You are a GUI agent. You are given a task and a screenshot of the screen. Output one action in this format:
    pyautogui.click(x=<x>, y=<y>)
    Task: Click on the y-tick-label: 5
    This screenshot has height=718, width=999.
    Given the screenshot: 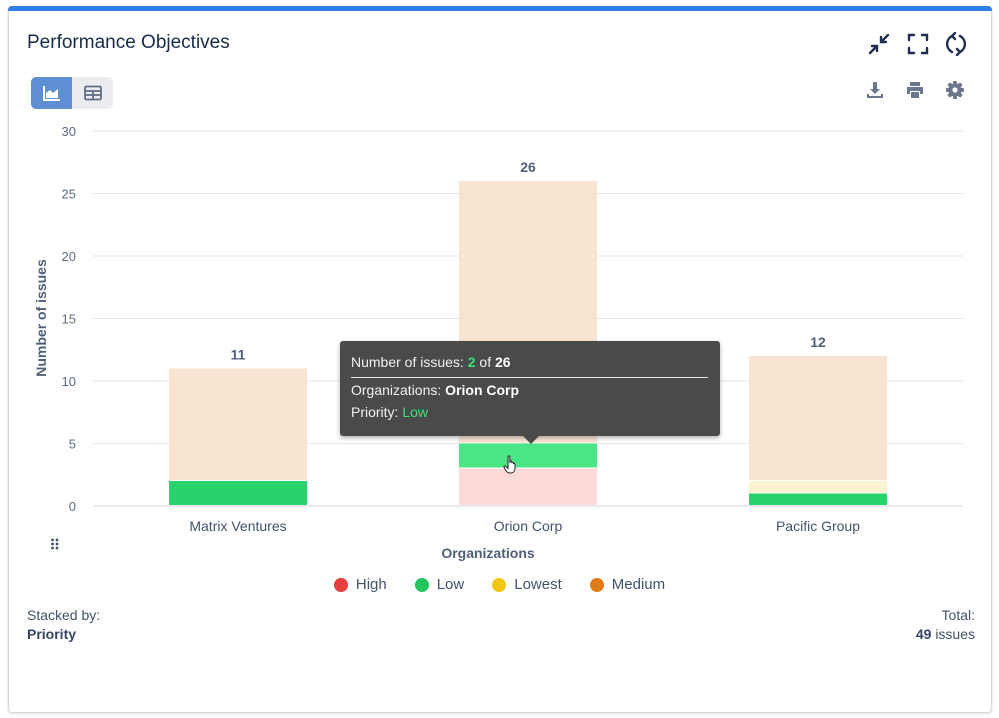 What is the action you would take?
    pyautogui.click(x=72, y=444)
    